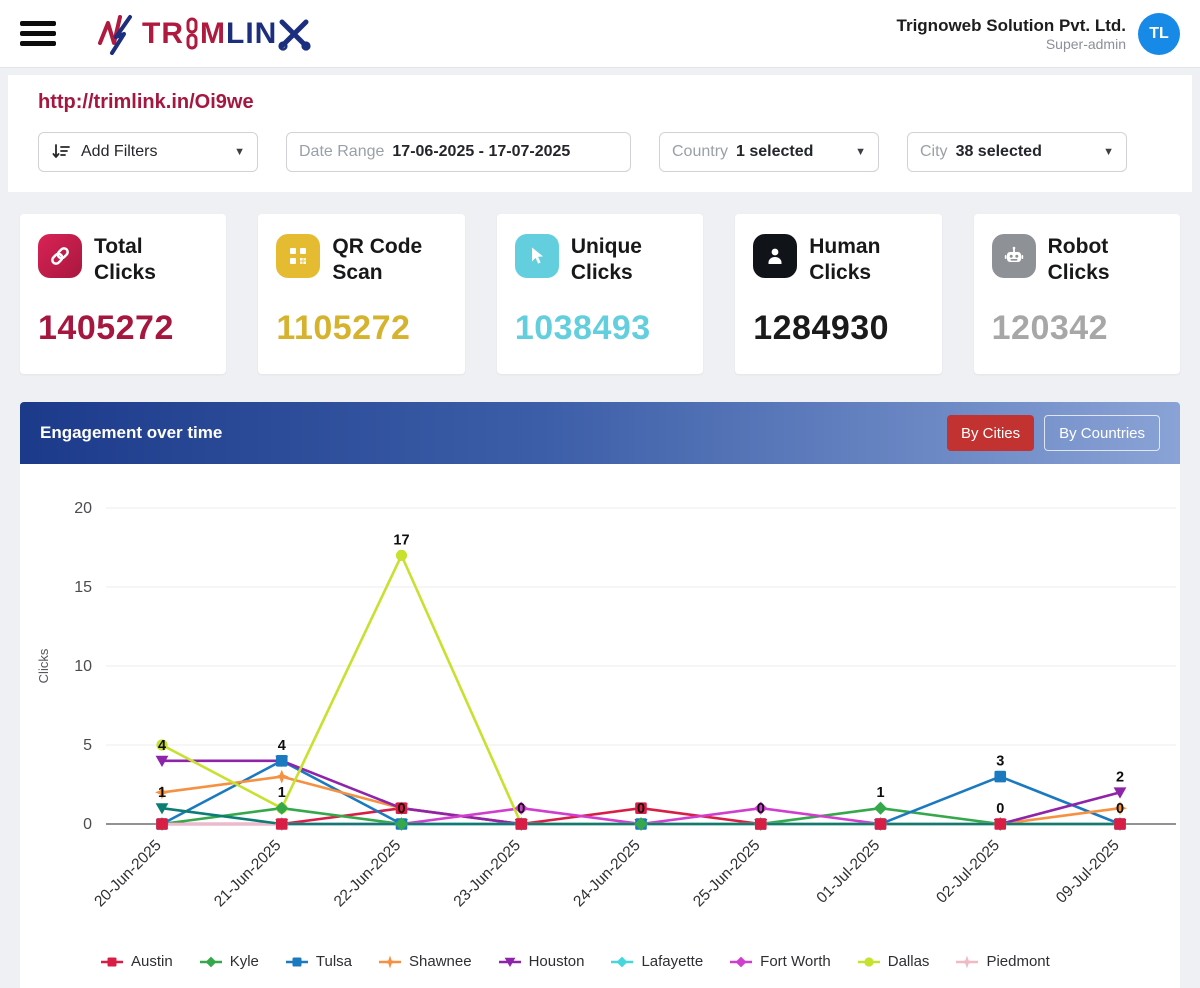 Image resolution: width=1200 pixels, height=988 pixels. Describe the element at coordinates (123, 294) in the screenshot. I see `stat-card-total-clicks: Total Clicks 1405272` at that location.